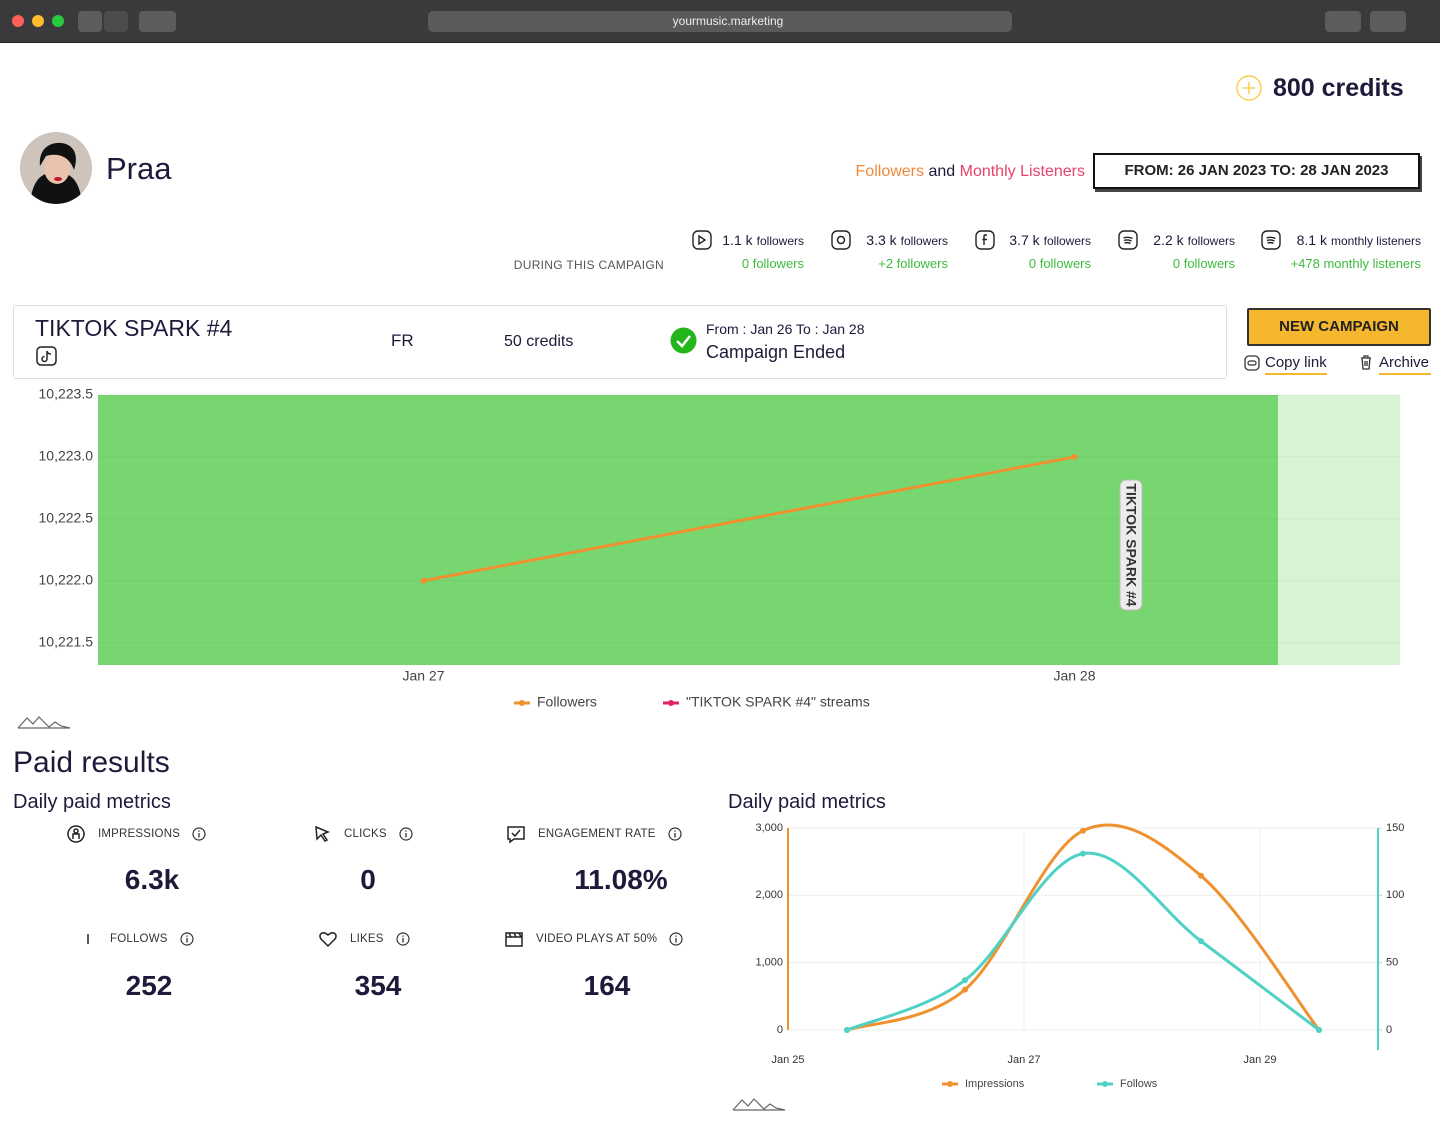  What do you see at coordinates (1022, 171) in the screenshot?
I see `filter-listeners: Monthly Listeners` at bounding box center [1022, 171].